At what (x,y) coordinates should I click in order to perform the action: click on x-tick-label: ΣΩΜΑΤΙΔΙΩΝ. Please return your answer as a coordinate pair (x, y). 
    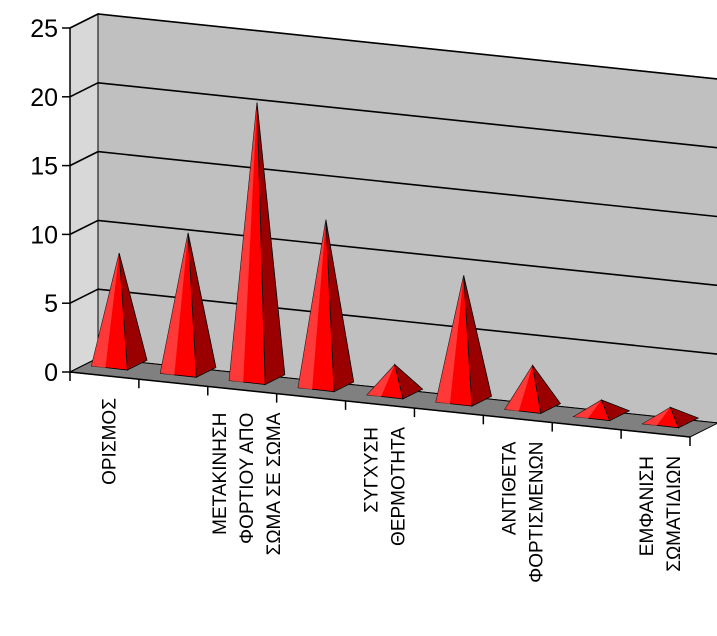
    Looking at the image, I should click on (674, 514).